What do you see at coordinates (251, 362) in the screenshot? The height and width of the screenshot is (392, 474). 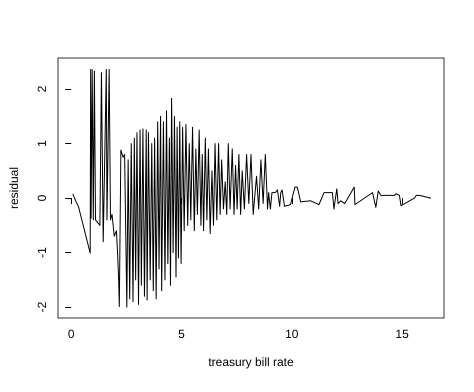 I see `x-axis-title: treasury bill rate` at bounding box center [251, 362].